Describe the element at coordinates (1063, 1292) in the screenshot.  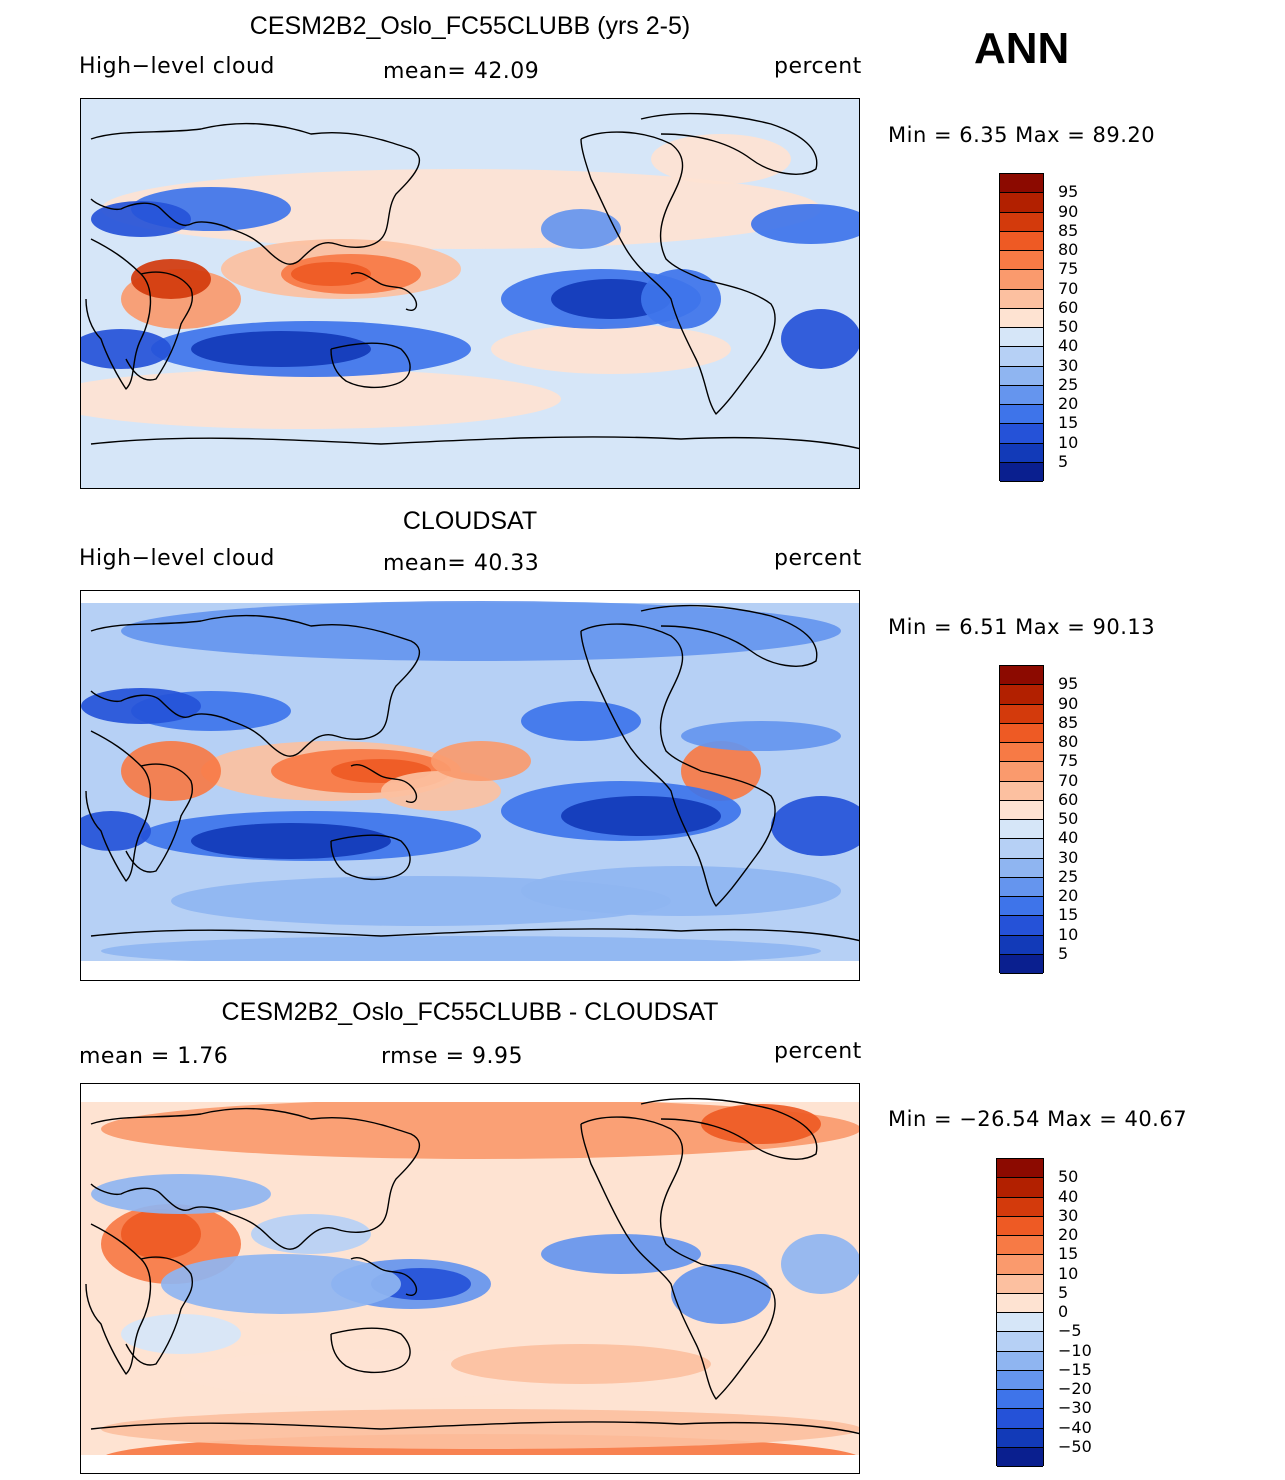
I see `colorbar-tick-label: 5` at that location.